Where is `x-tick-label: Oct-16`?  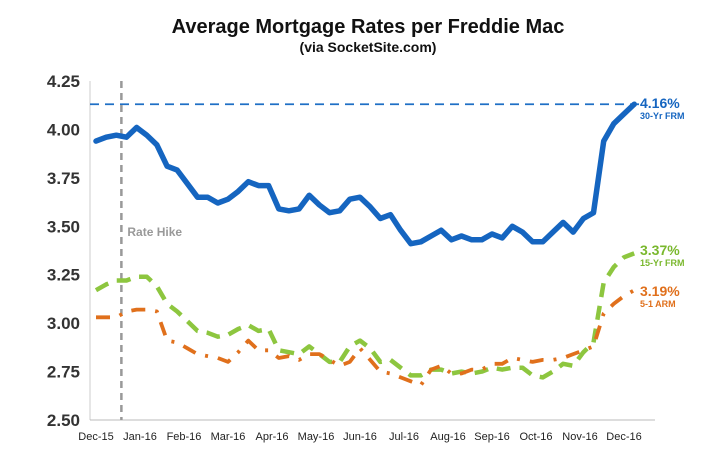 x-tick-label: Oct-16 is located at coordinates (535, 437).